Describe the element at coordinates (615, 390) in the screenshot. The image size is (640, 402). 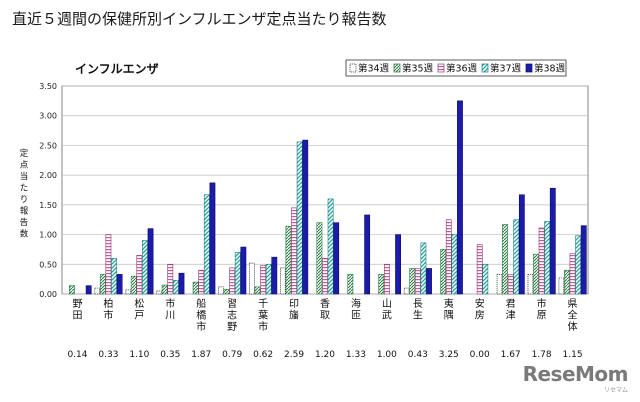
I see `resemom-logo-sub: リセマム` at that location.